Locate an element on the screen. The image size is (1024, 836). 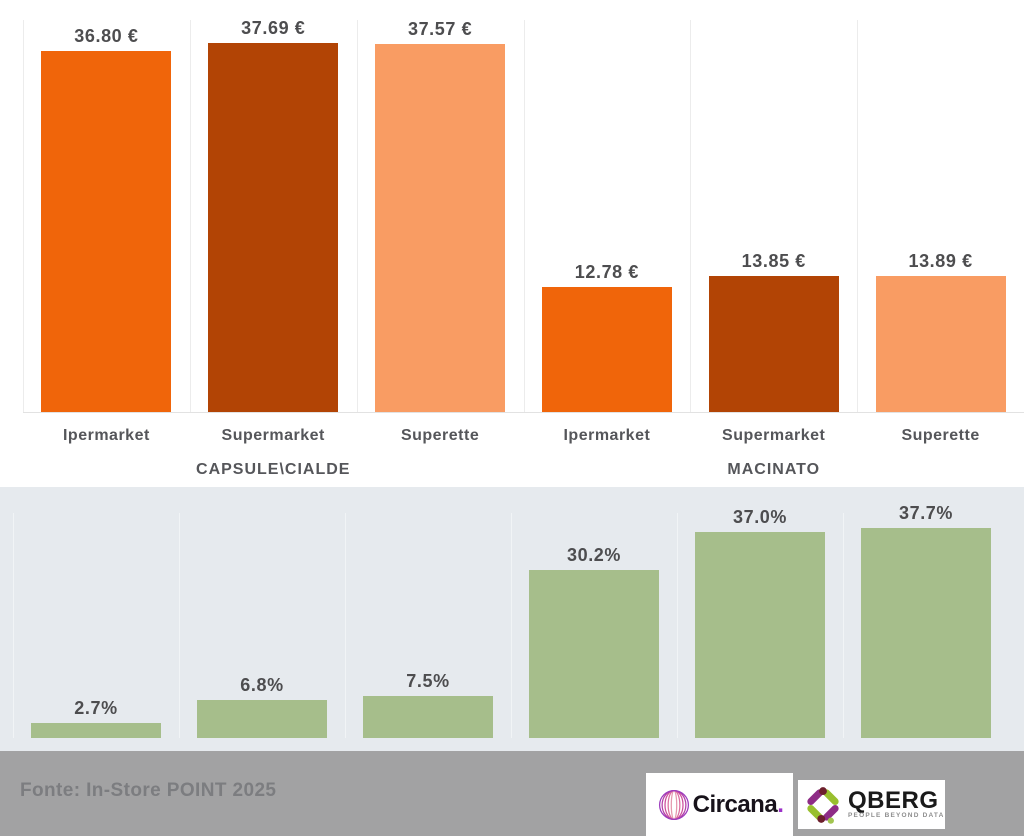
footer: Fonte: In-Store POINT 2025 Circana. is located at coordinates (512, 793).